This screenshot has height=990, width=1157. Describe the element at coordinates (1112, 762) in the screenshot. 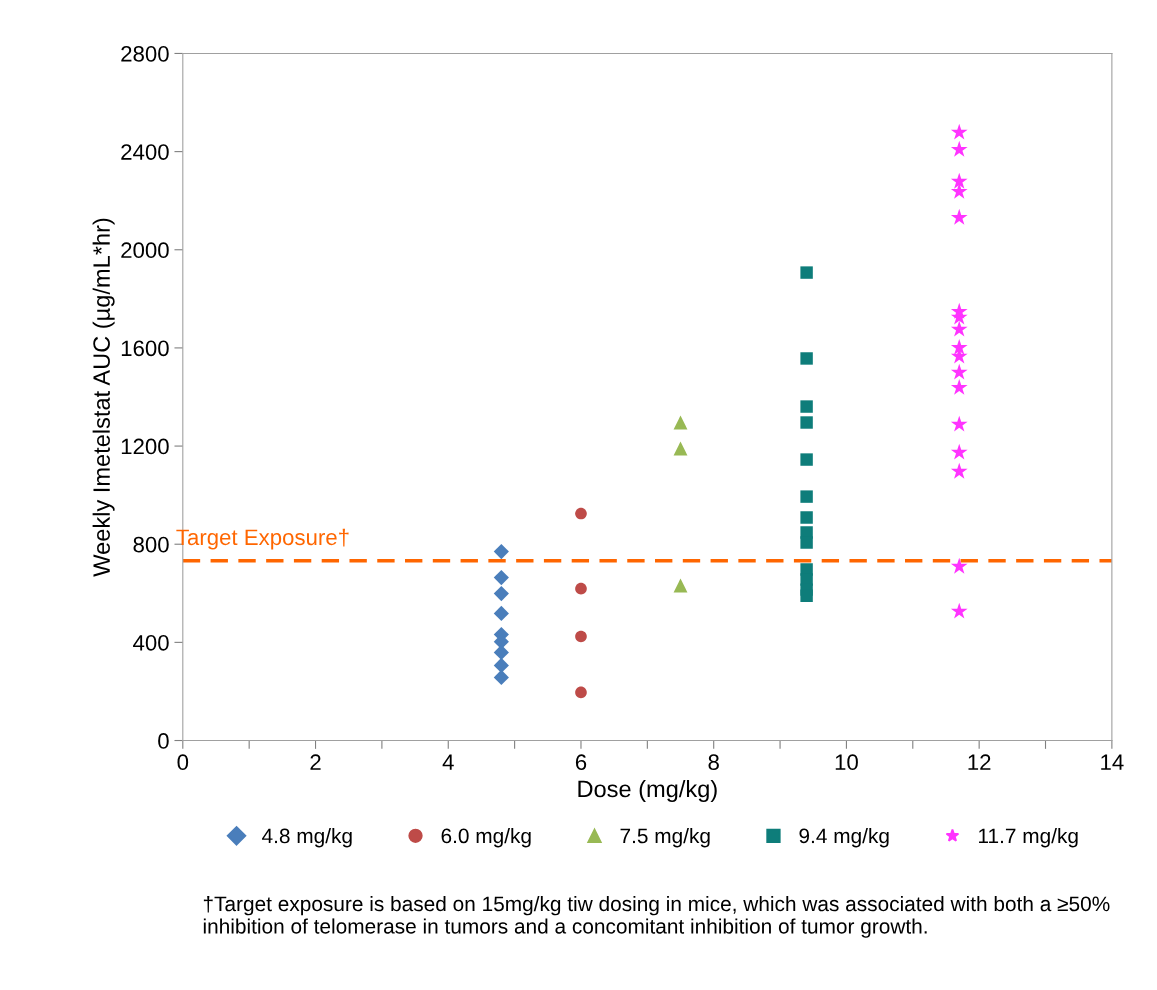

I see `x-tick-label: 14` at that location.